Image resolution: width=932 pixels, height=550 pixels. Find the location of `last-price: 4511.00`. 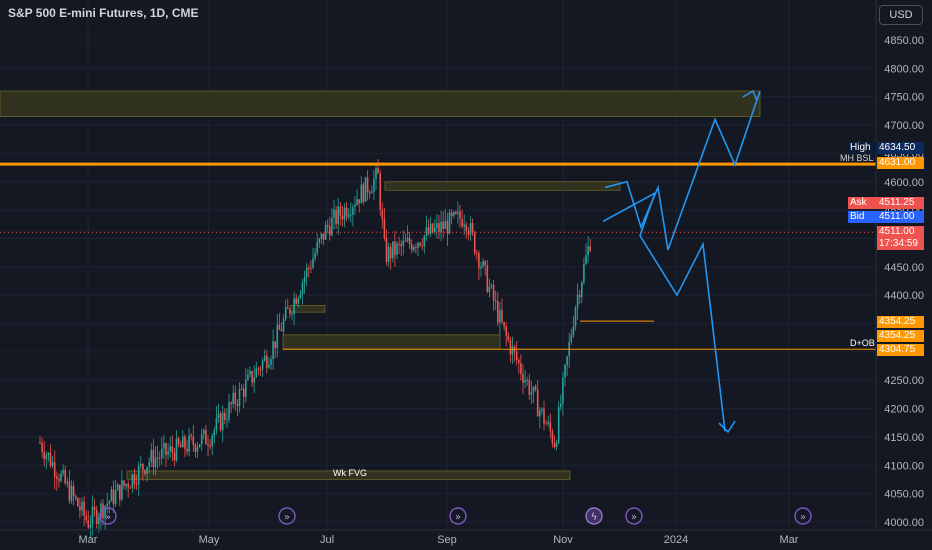

last-price: 4511.00 is located at coordinates (900, 232).